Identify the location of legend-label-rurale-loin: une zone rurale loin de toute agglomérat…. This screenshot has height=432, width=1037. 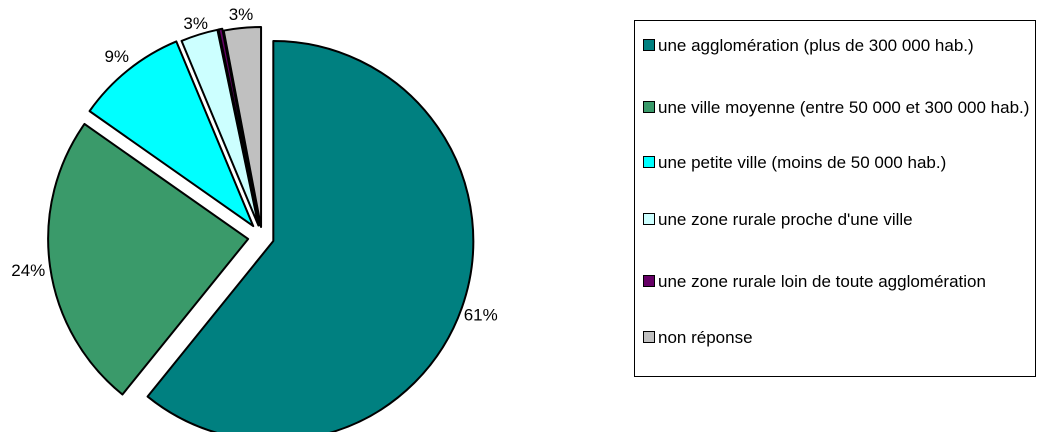
(822, 281).